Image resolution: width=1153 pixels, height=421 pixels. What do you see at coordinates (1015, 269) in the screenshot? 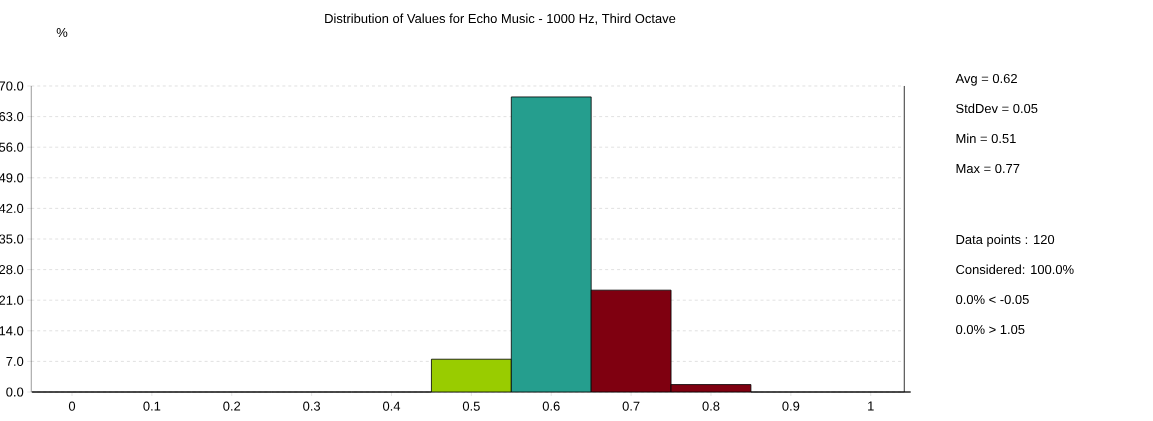
I see `text: Considered: 100.0%` at bounding box center [1015, 269].